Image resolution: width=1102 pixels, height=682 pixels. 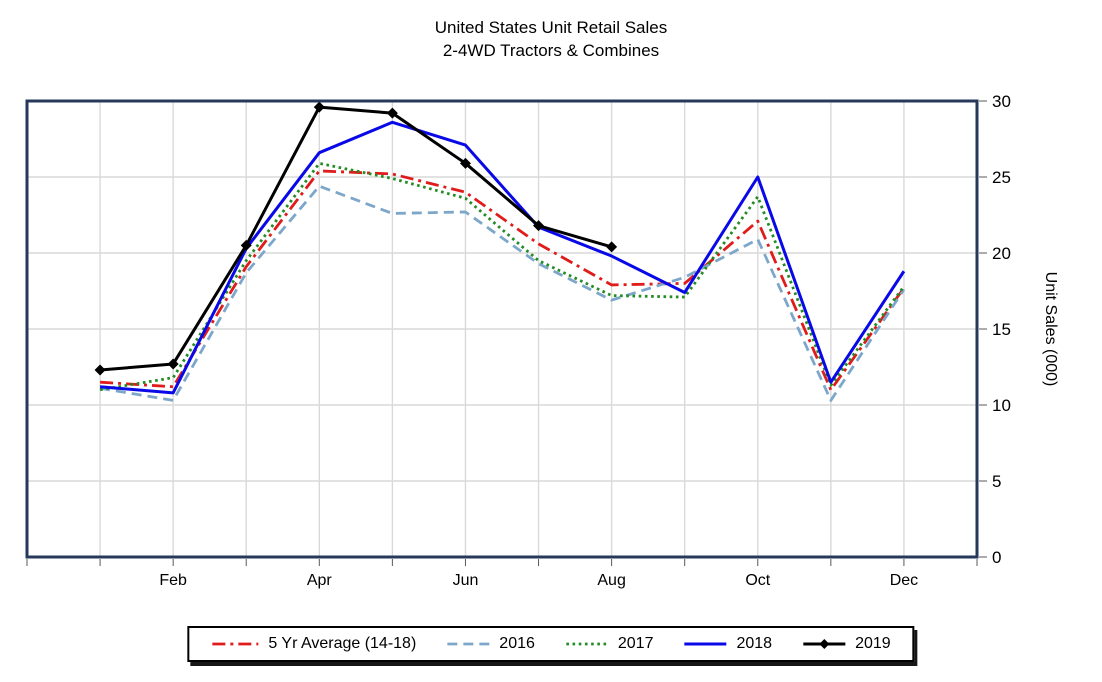 I want to click on legend-item-5yr-average: 5 Yr Average (14-18), so click(x=313, y=644).